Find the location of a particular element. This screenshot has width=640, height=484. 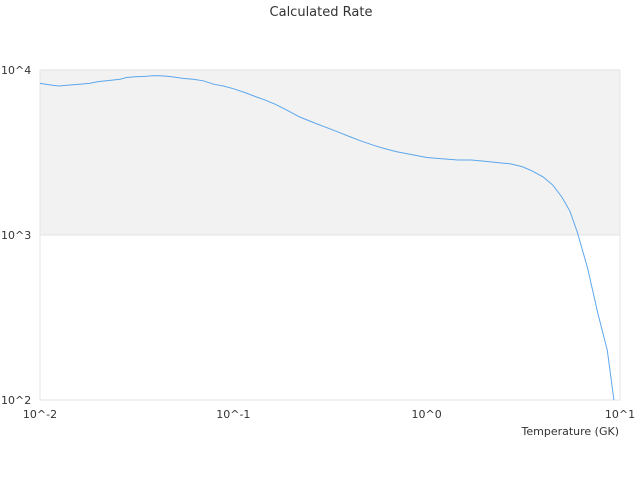

x-tick-label: 10^1 is located at coordinates (620, 414).